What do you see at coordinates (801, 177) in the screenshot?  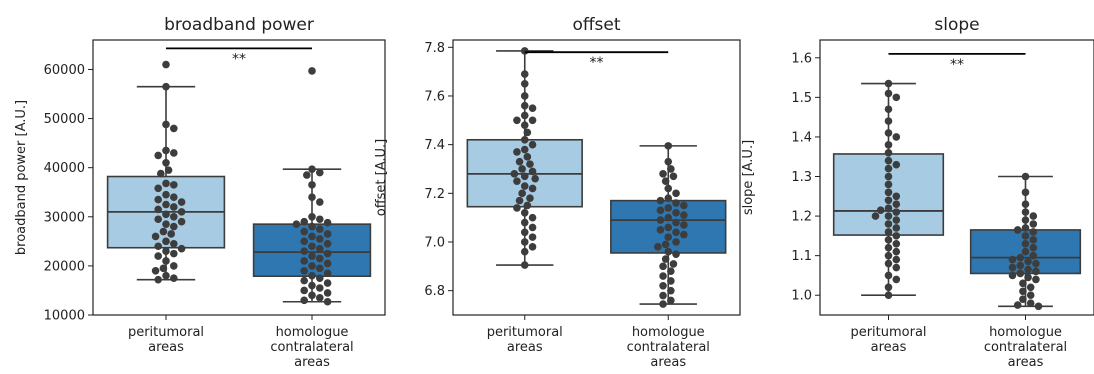 I see `y-tick-label: 1.3` at bounding box center [801, 177].